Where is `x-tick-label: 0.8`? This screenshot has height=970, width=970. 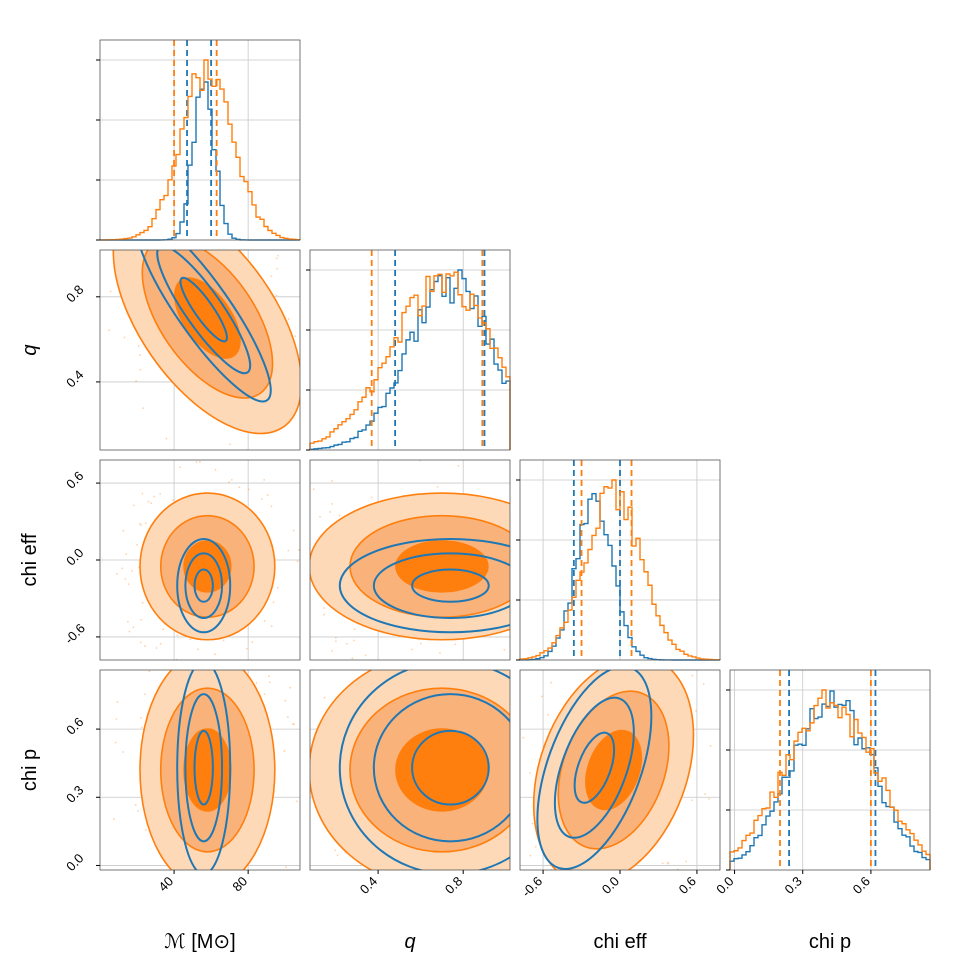
x-tick-label: 0.8 is located at coordinates (453, 885).